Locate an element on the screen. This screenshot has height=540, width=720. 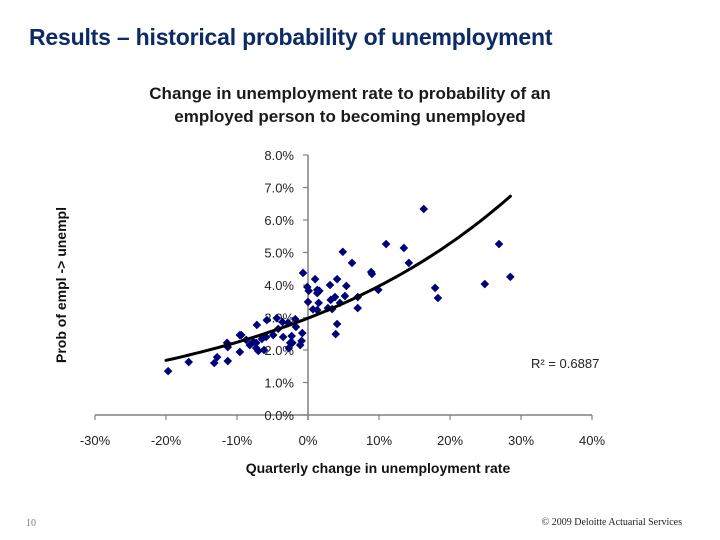
y-tick-label: 8.0% is located at coordinates (279, 155).